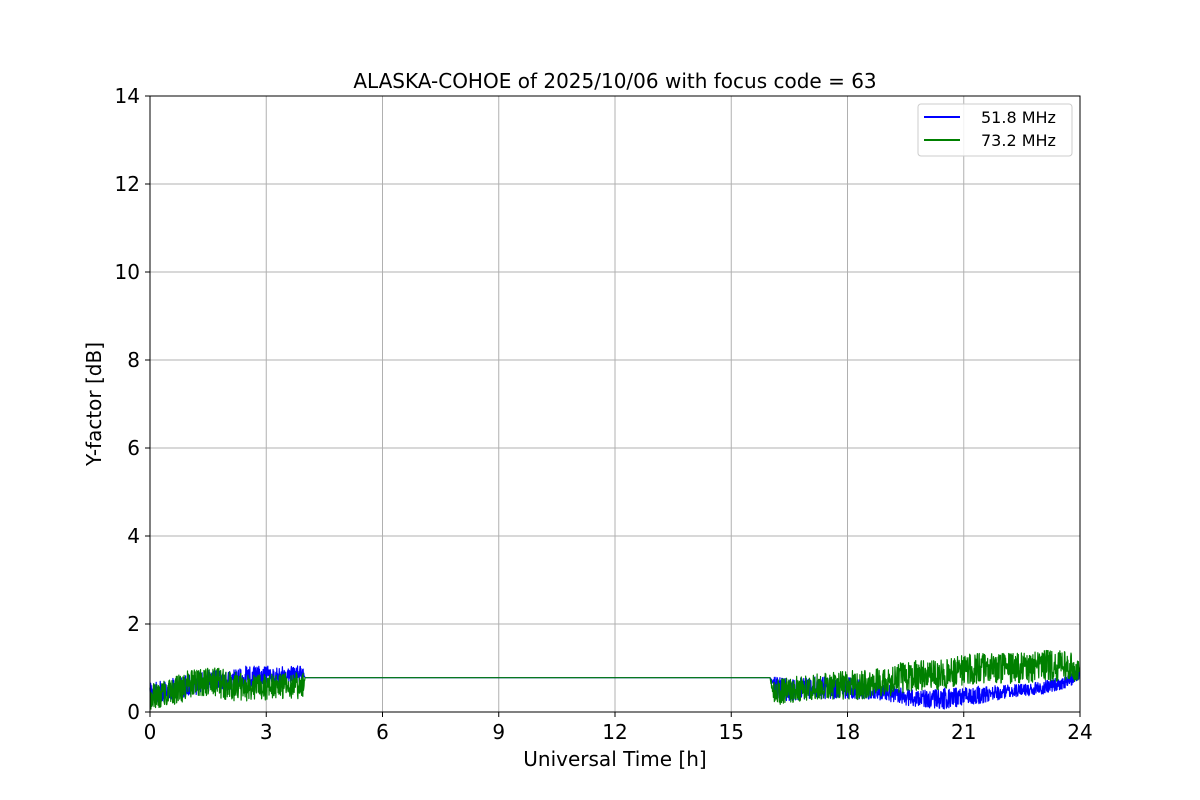  What do you see at coordinates (133, 712) in the screenshot?
I see `y-tick-label: 0` at bounding box center [133, 712].